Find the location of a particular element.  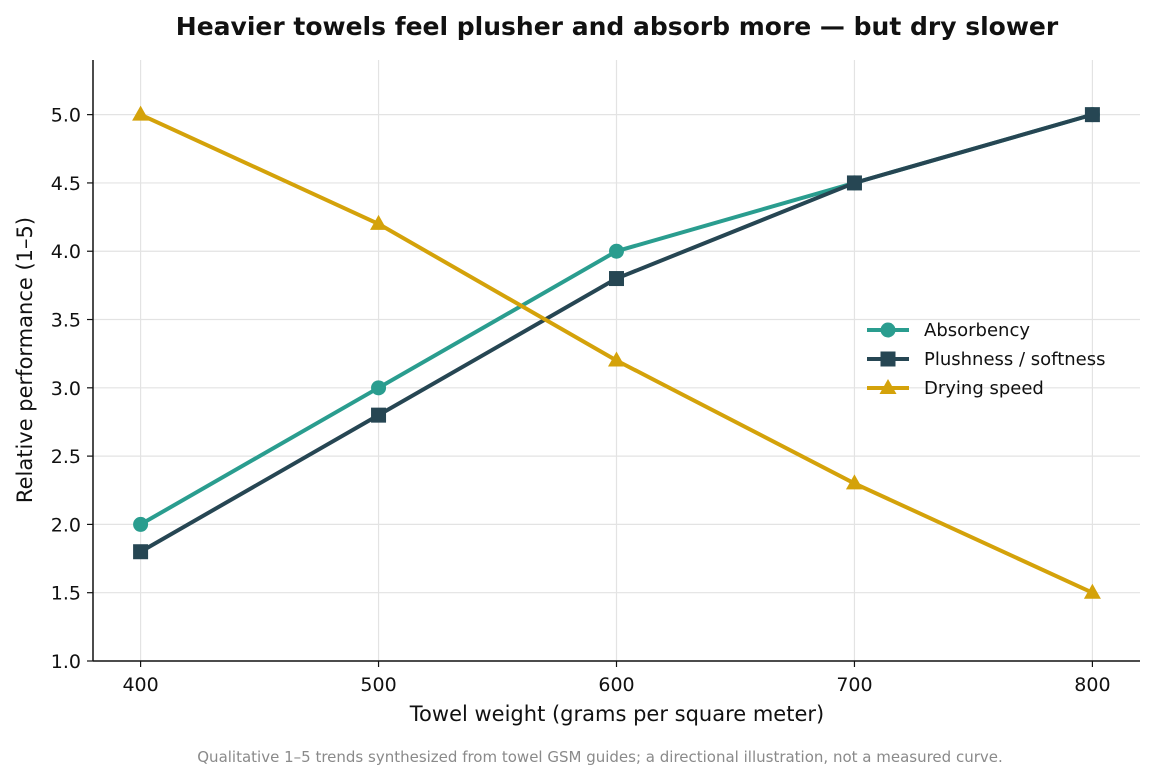

y-tick-label: 3.5 is located at coordinates (66, 321).